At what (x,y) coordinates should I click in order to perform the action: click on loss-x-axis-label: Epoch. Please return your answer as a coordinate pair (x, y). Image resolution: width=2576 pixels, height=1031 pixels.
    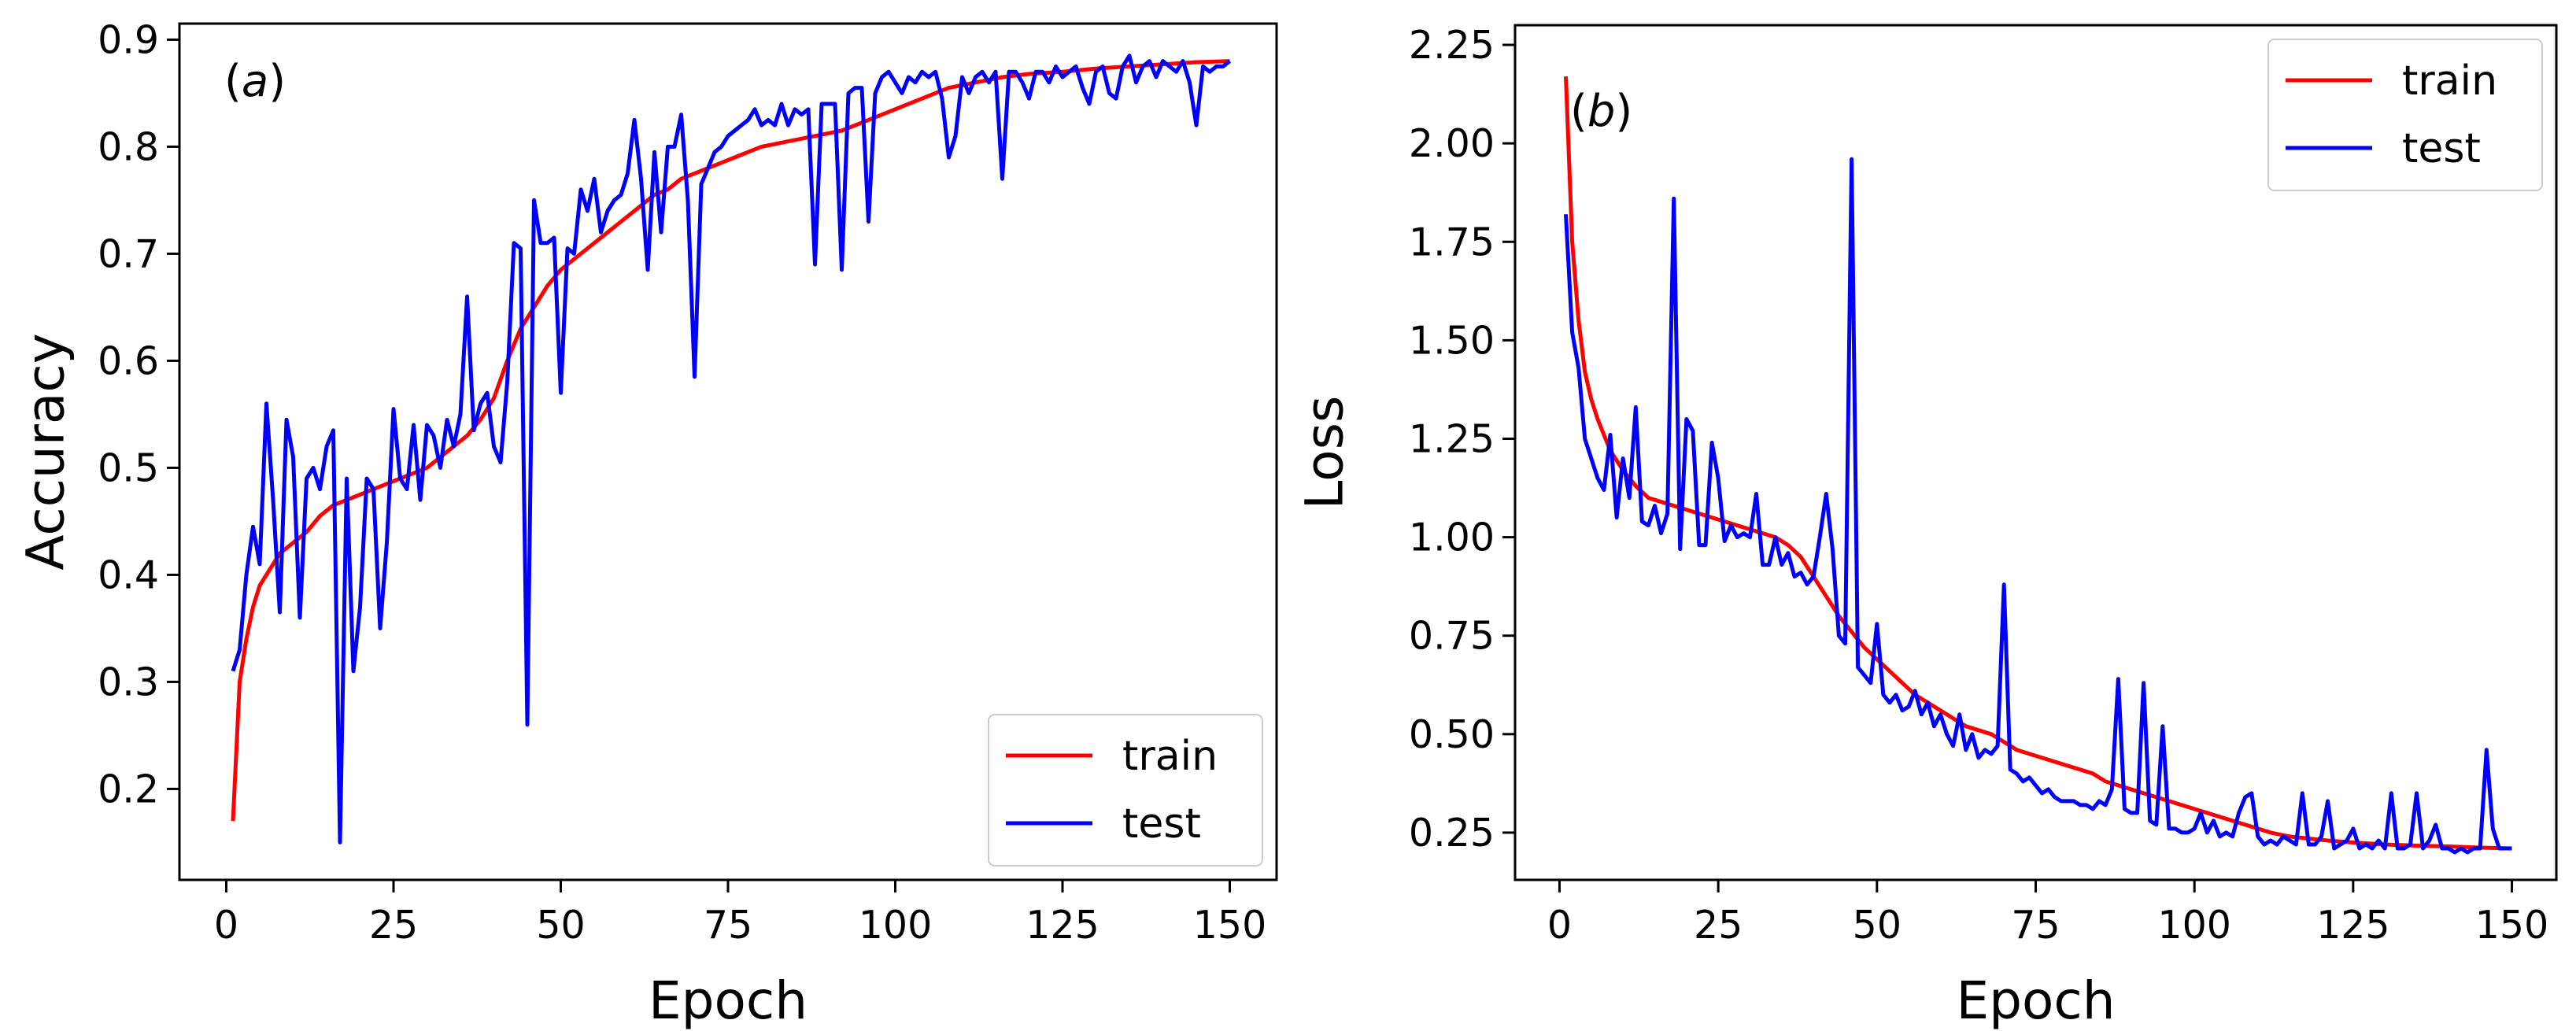
    Looking at the image, I should click on (2035, 1000).